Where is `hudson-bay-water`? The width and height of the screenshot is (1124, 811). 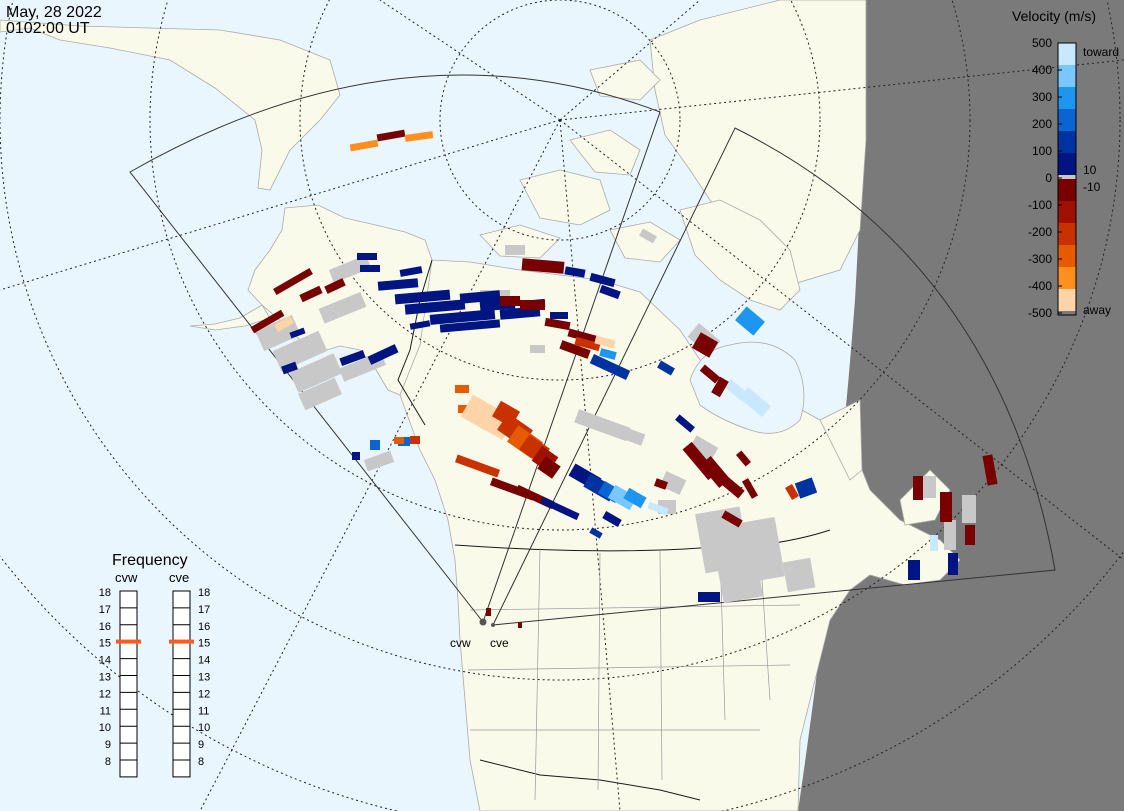
hudson-bay-water is located at coordinates (747, 387).